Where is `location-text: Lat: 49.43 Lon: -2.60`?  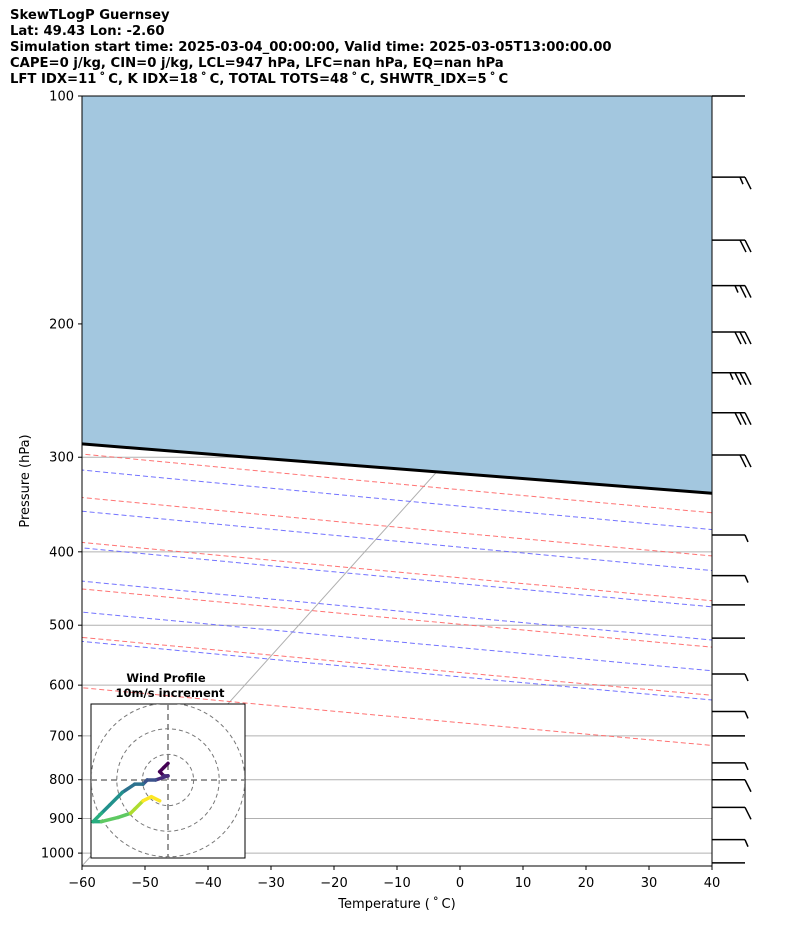 location-text: Lat: 49.43 Lon: -2.60 is located at coordinates (87, 31).